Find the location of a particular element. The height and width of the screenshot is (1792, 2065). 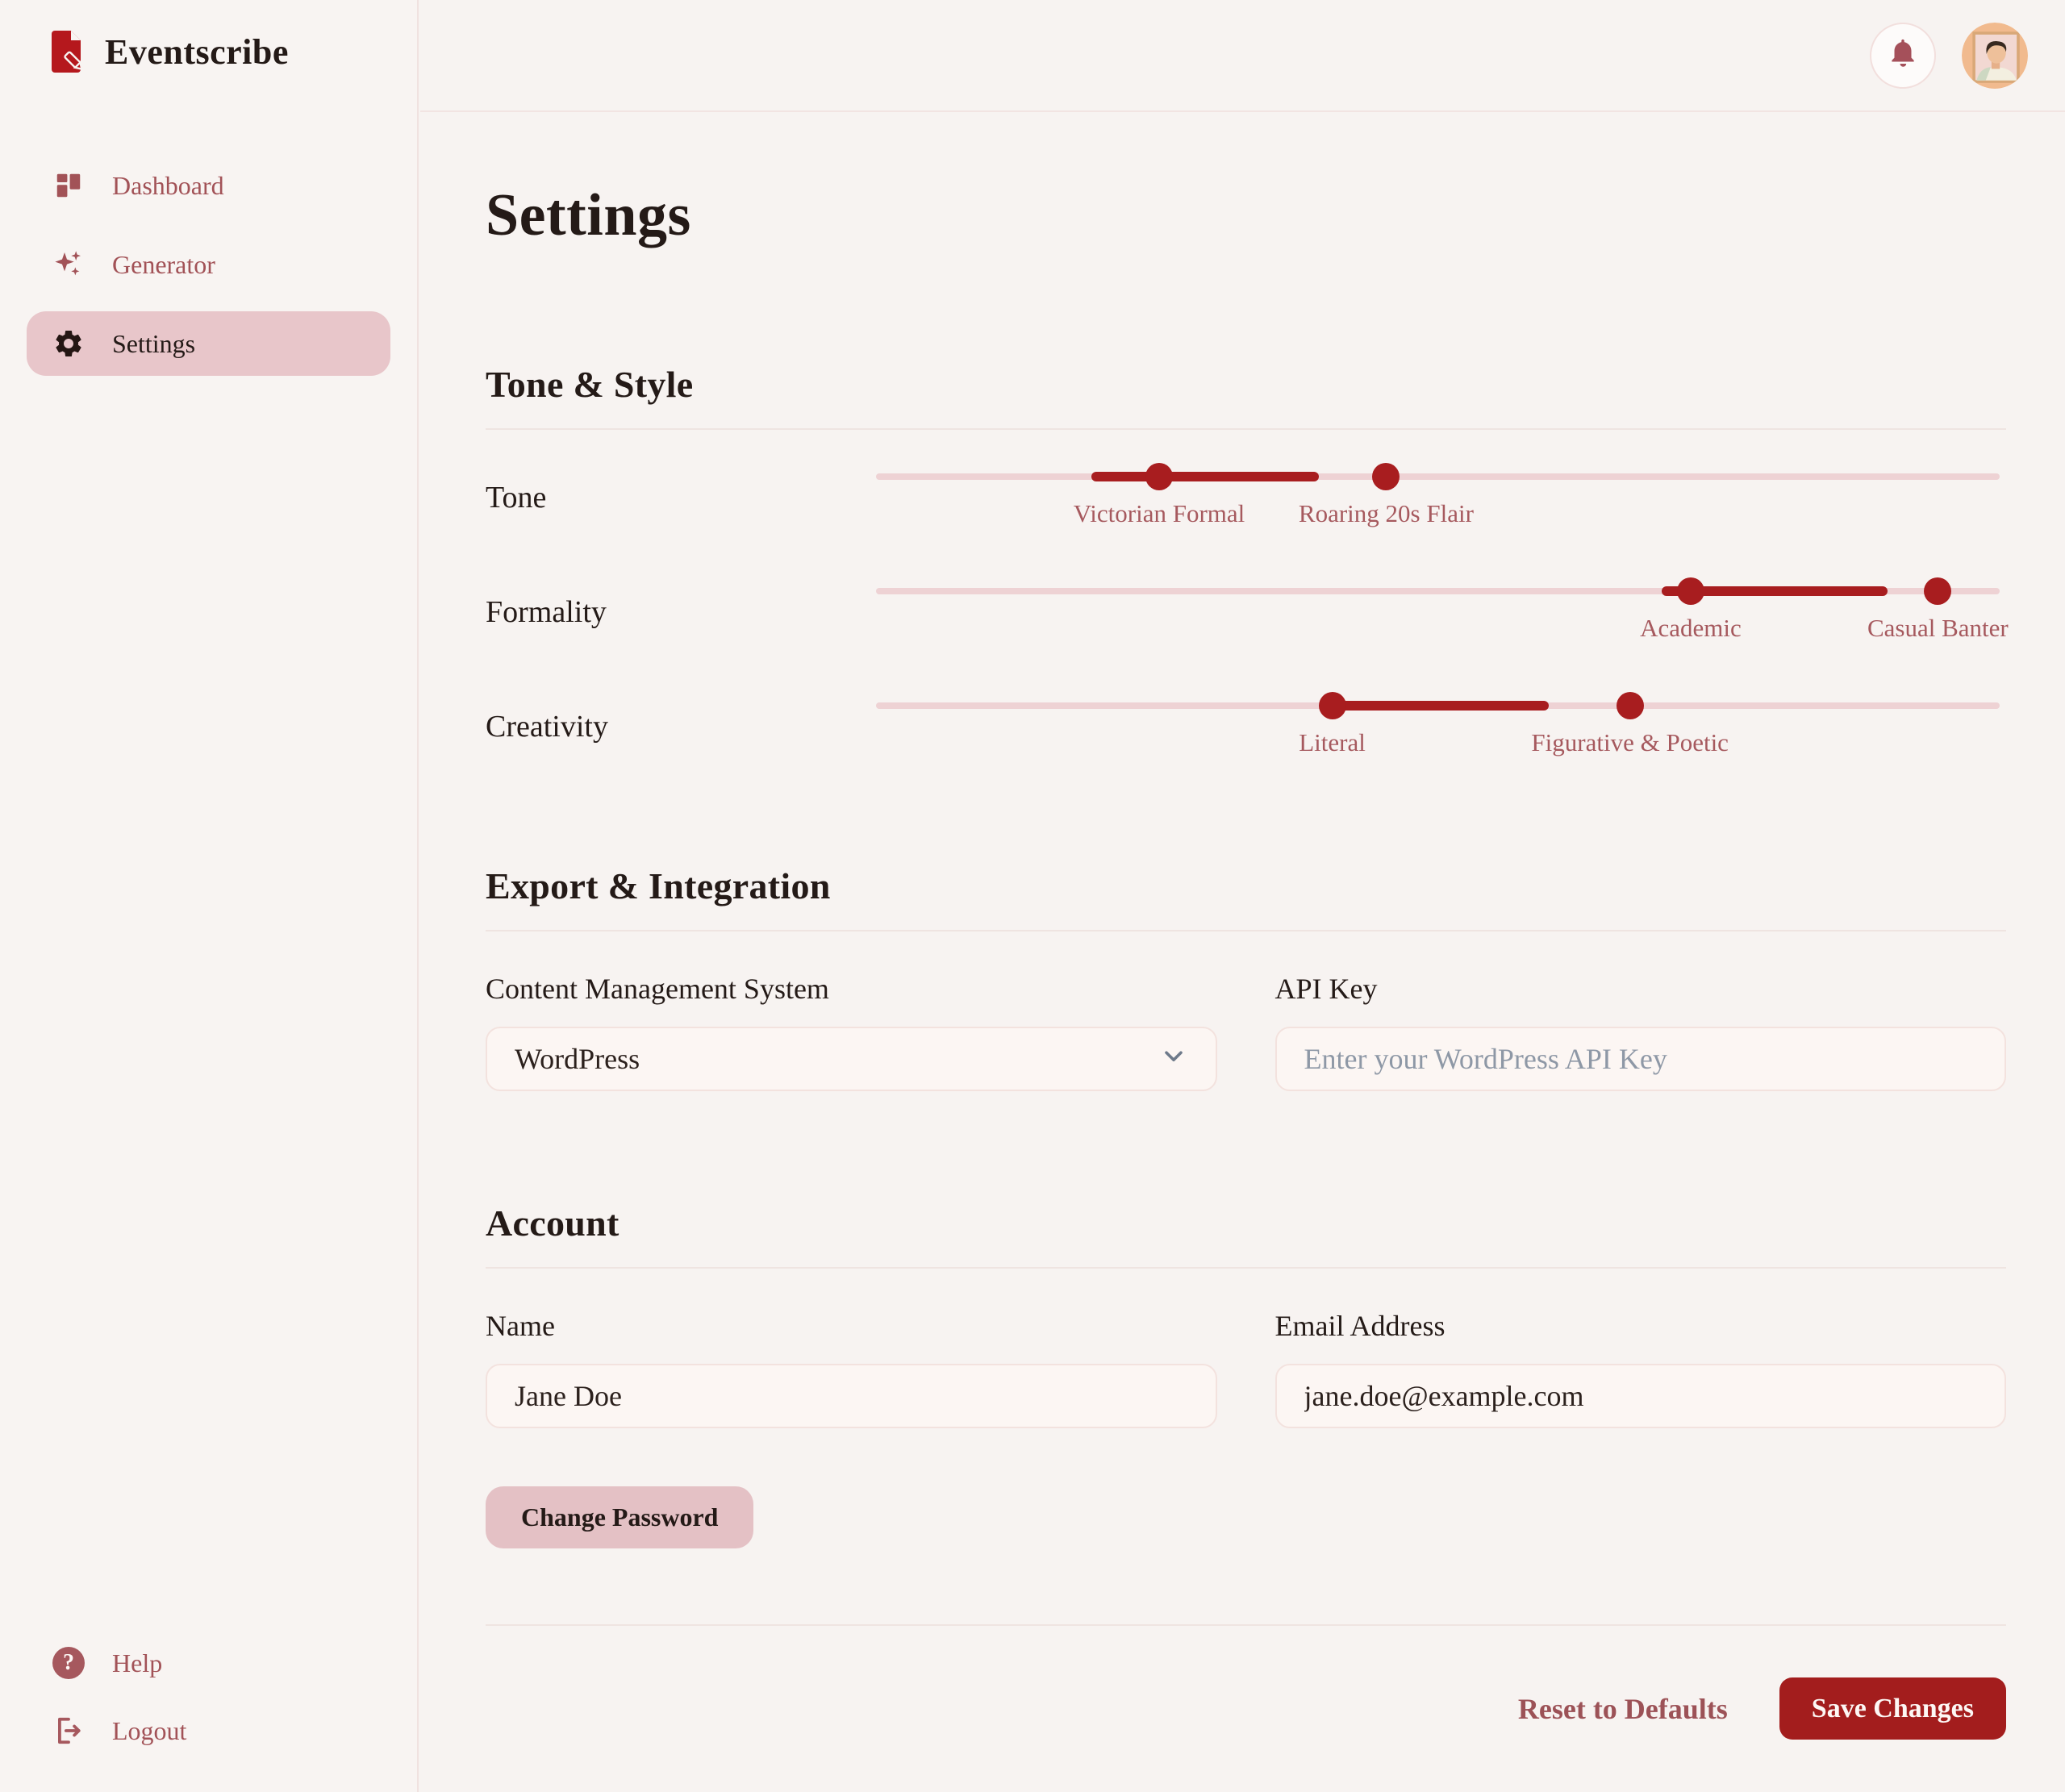

reset-to-defaults-link: Reset to Defaults is located at coordinates (1622, 1708).